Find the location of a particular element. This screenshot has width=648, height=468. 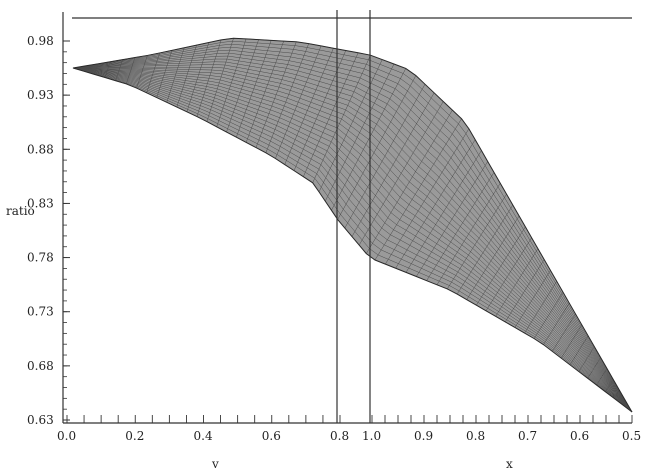

x-axis-label: x is located at coordinates (509, 462).